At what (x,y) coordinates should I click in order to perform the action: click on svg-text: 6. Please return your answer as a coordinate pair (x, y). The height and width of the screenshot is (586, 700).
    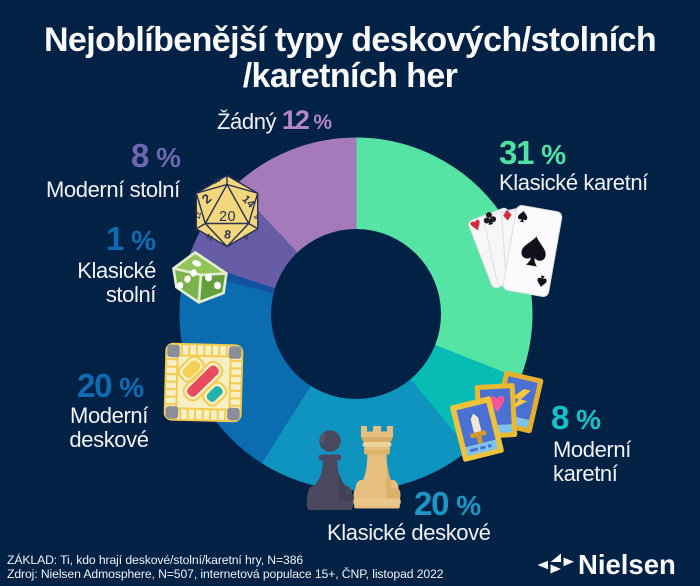
    Looking at the image, I should click on (246, 237).